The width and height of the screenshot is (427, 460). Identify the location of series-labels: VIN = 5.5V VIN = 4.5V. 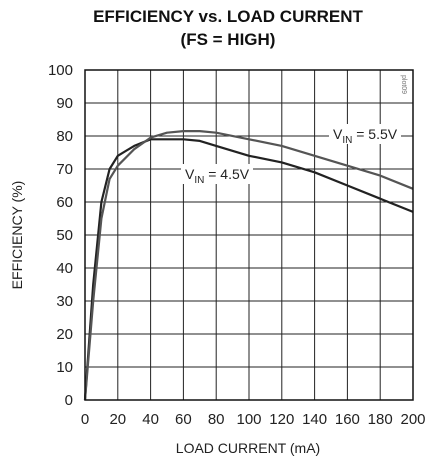
(291, 155).